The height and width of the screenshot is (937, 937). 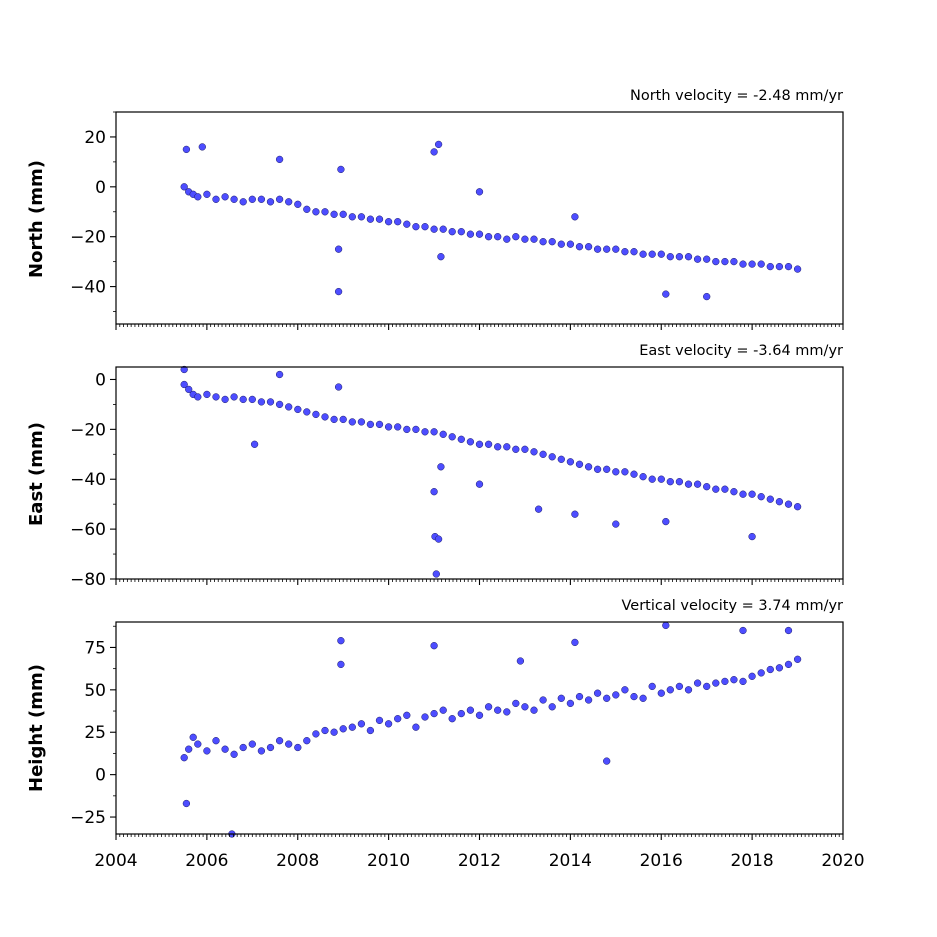 What do you see at coordinates (88, 238) in the screenshot?
I see `north-y-tick-label: −20` at bounding box center [88, 238].